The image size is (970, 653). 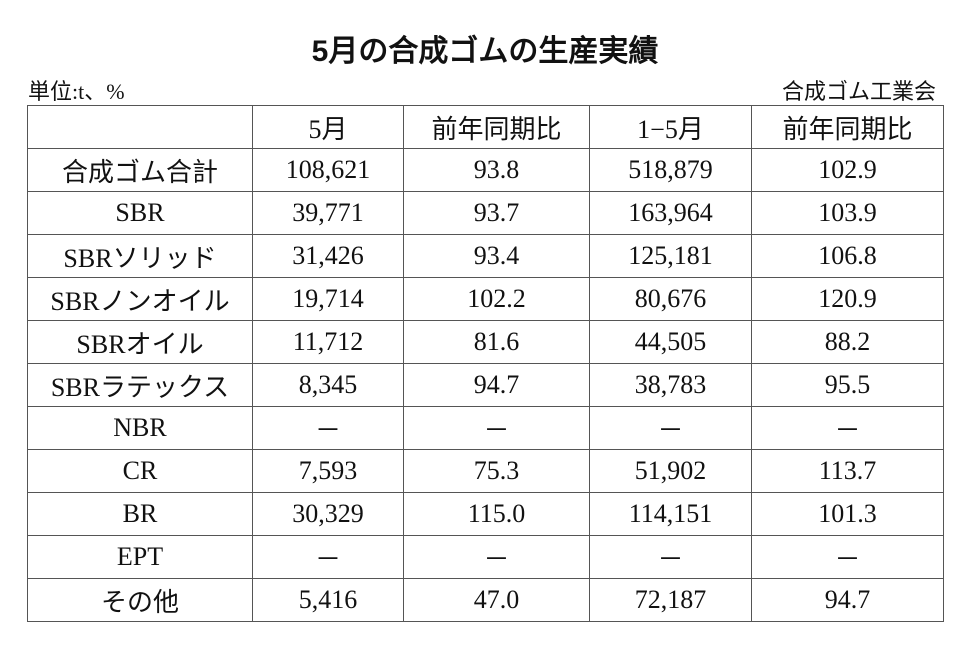 What do you see at coordinates (140, 514) in the screenshot?
I see `row-label: BR` at bounding box center [140, 514].